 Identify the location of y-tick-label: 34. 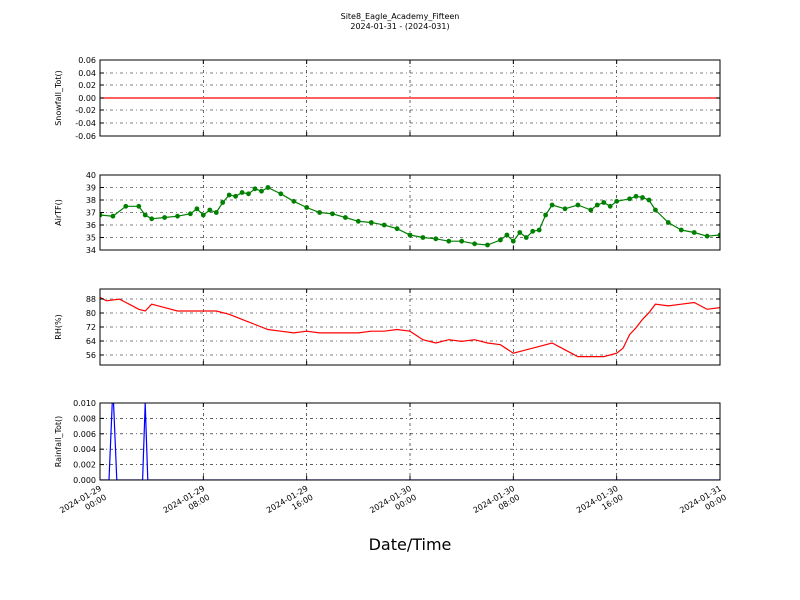
(91, 250).